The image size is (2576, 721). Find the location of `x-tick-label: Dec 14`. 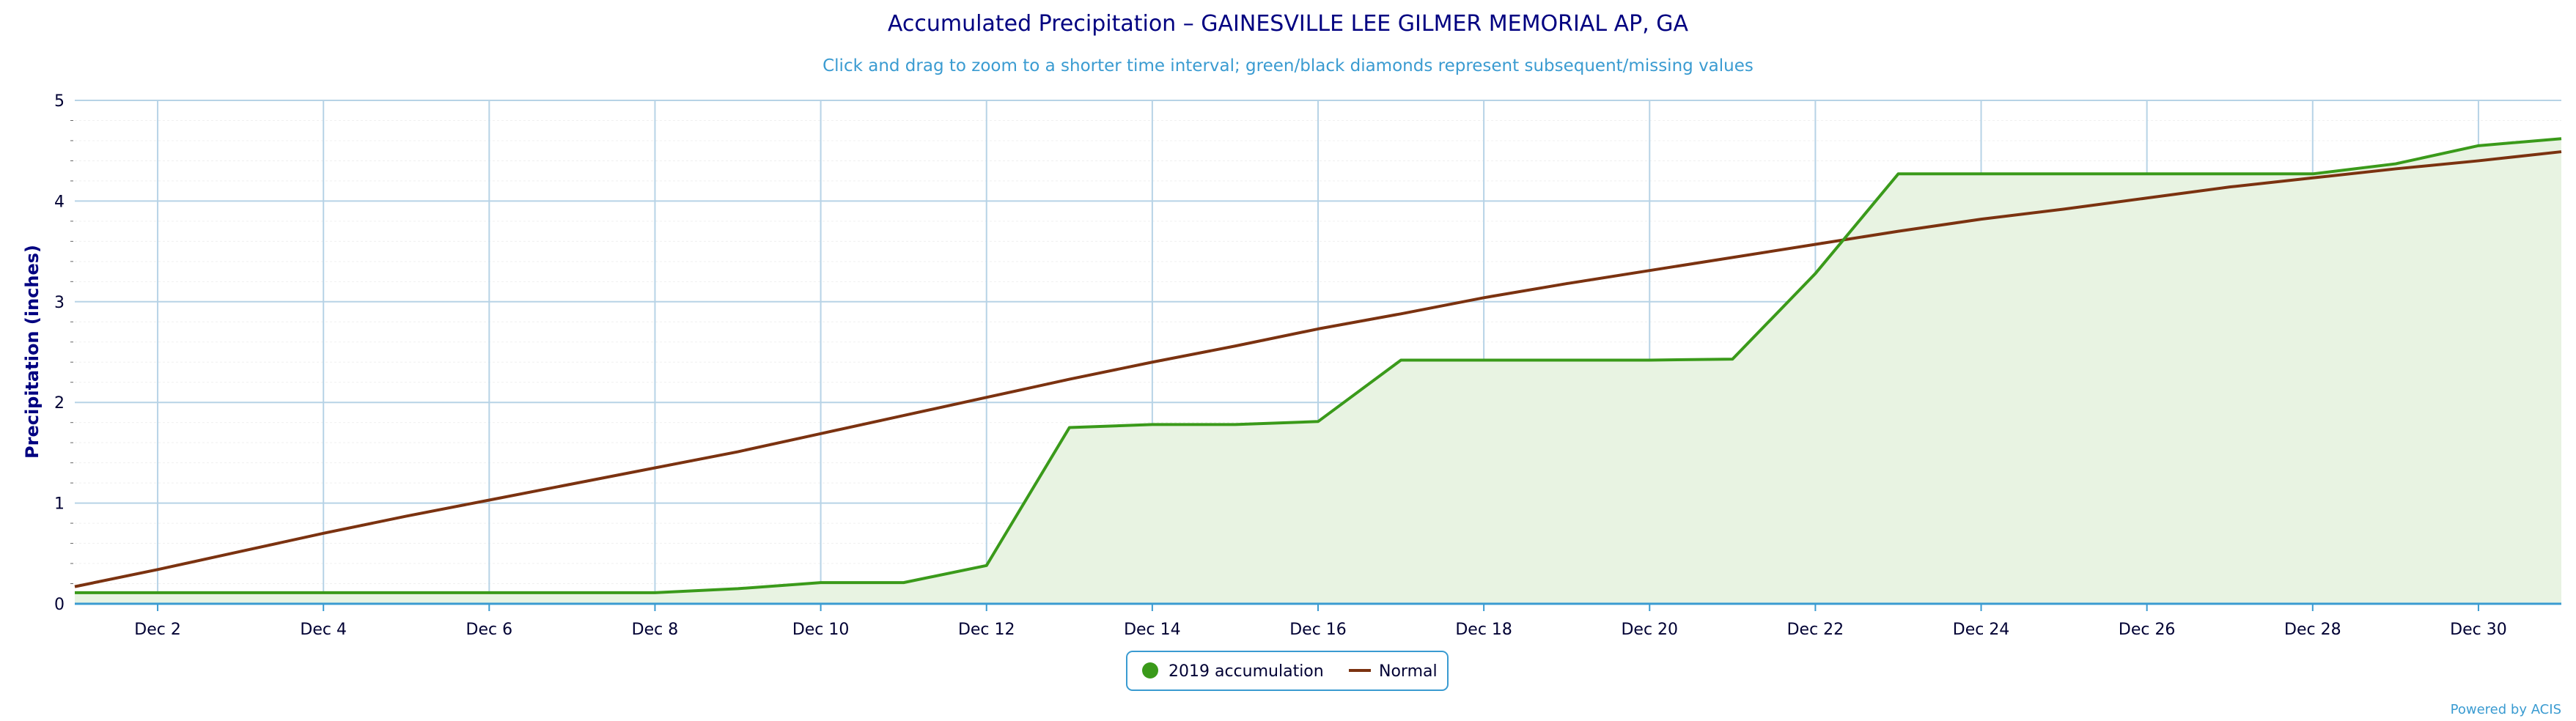

x-tick-label: Dec 14 is located at coordinates (1152, 630).